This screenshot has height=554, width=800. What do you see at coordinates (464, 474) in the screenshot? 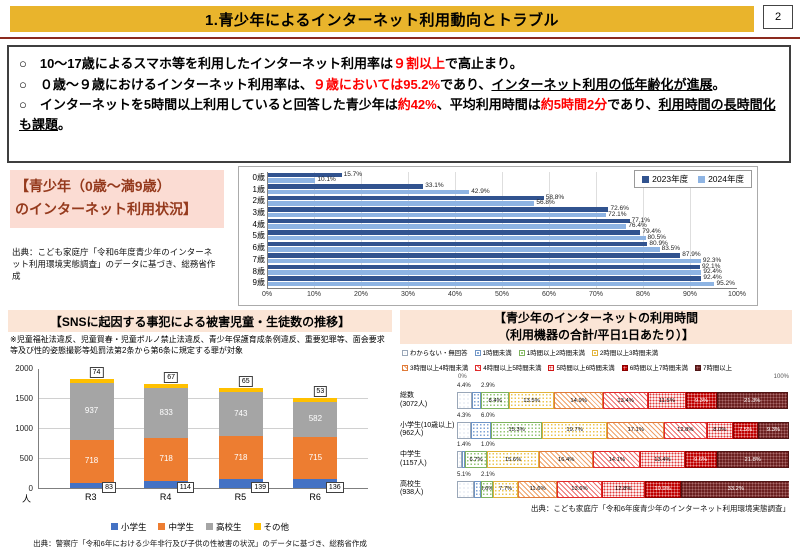
I see `callout-value: 5.1%` at bounding box center [464, 474].